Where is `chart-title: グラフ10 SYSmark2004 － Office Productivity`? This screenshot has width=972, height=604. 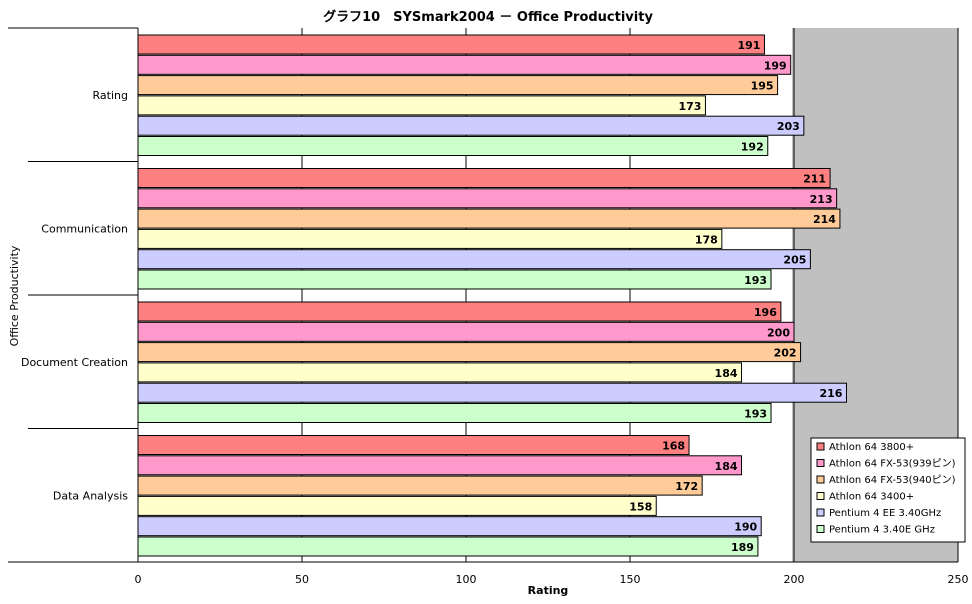
chart-title: グラフ10 SYSmark2004 － Office Productivity is located at coordinates (488, 17).